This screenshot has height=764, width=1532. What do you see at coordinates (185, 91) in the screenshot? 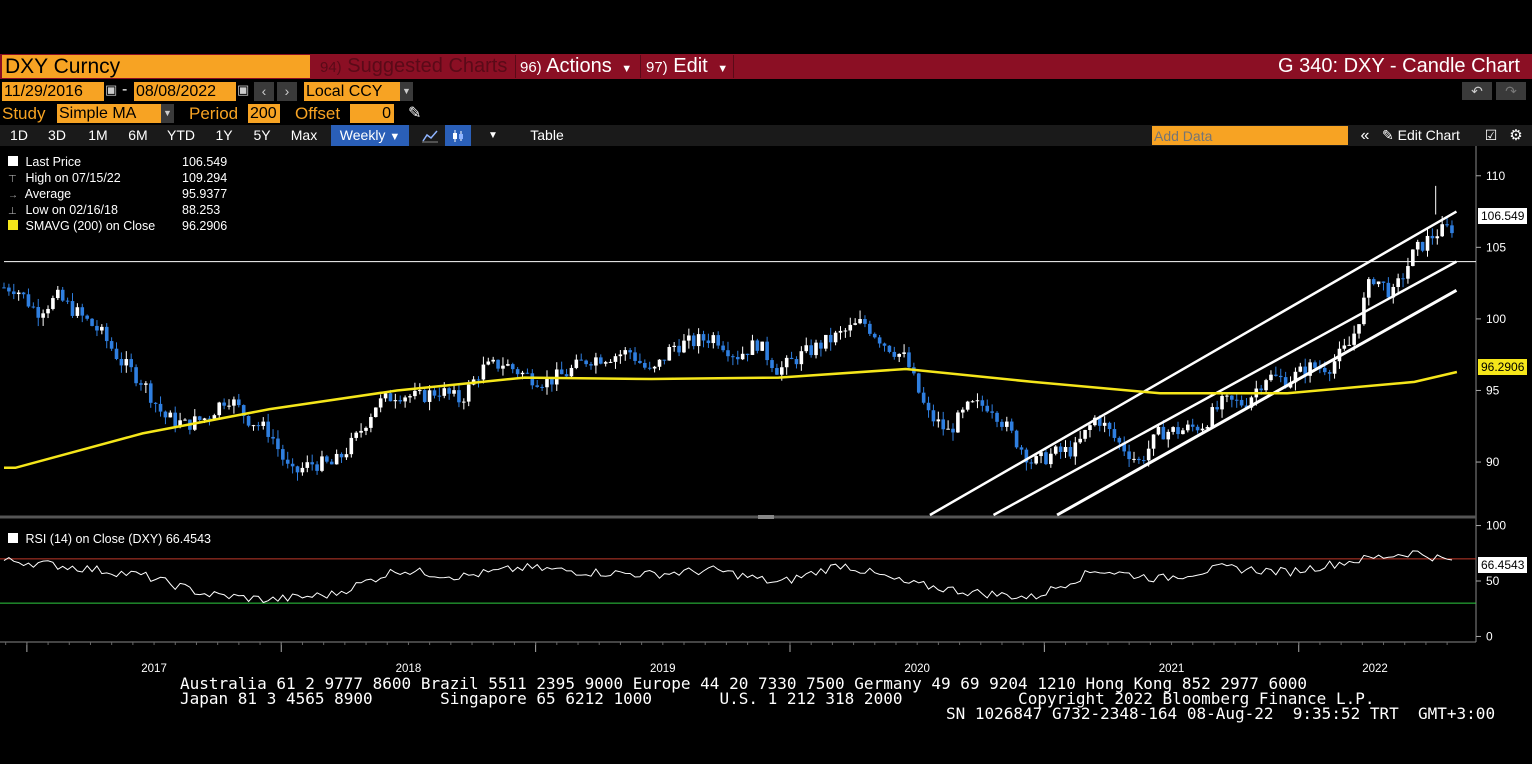
I see `end-date-input: 08/08/2022` at bounding box center [185, 91].